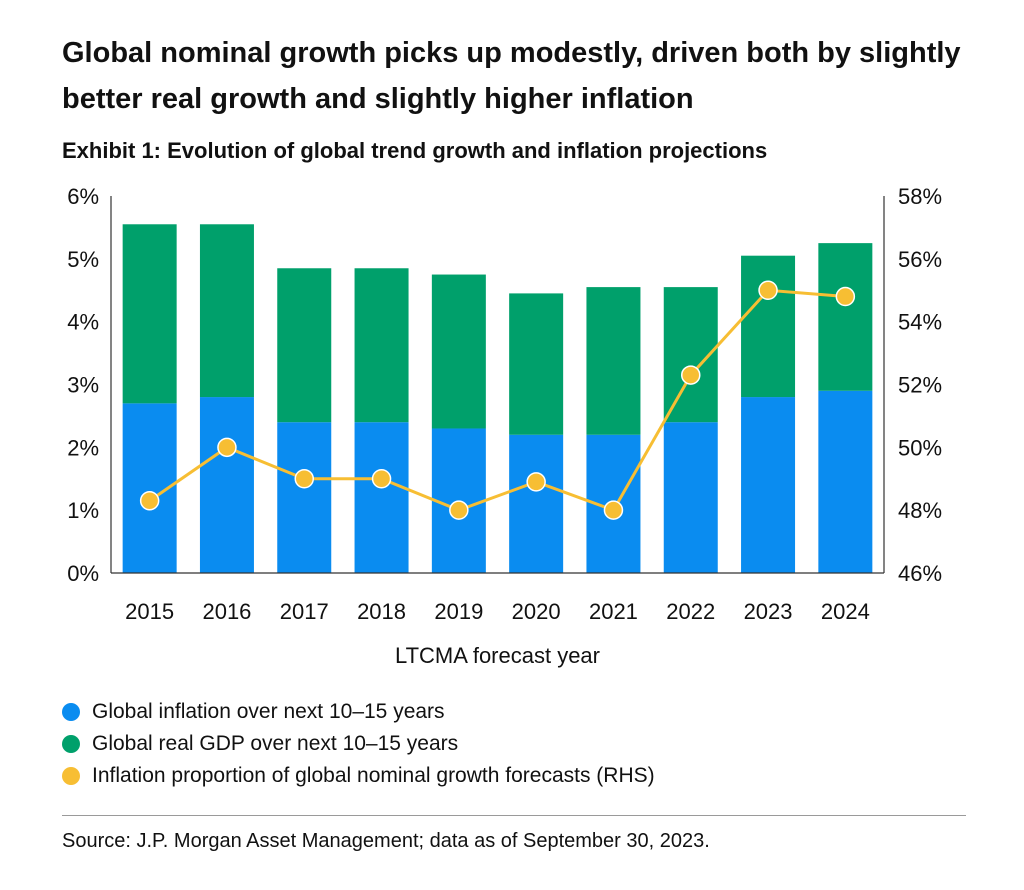 The width and height of the screenshot is (1024, 890). What do you see at coordinates (768, 485) in the screenshot?
I see `bar-inflation-2023` at bounding box center [768, 485].